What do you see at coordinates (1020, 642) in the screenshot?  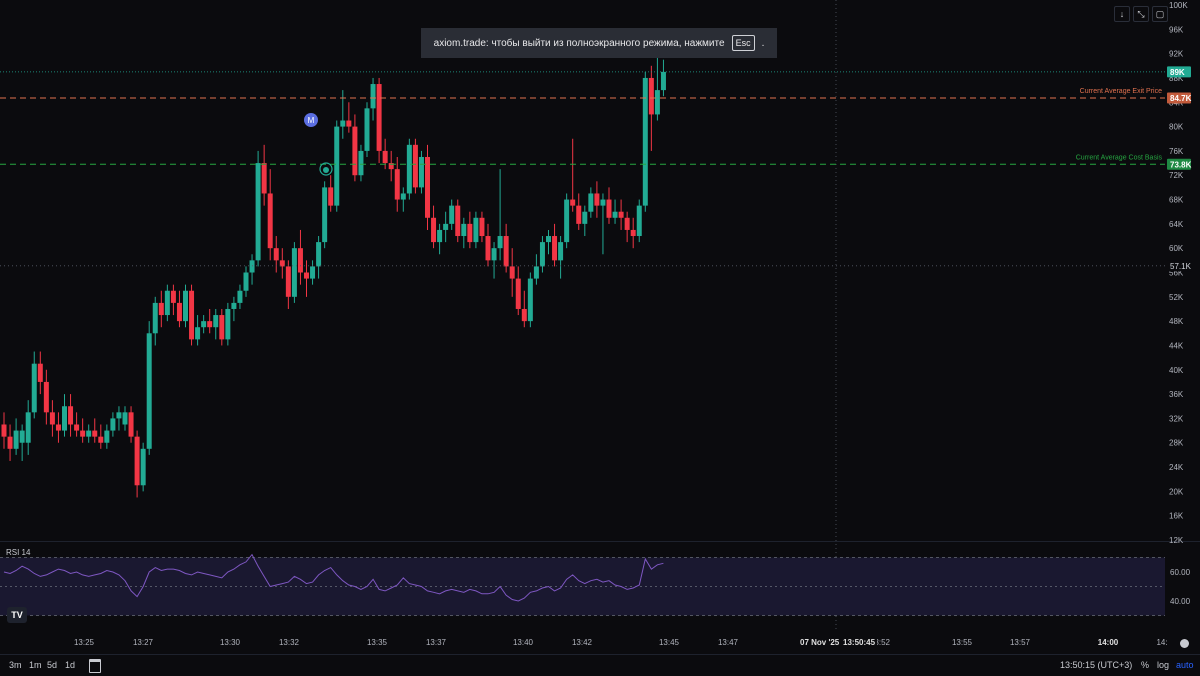 I see `time-tick-label: 13:57` at bounding box center [1020, 642].